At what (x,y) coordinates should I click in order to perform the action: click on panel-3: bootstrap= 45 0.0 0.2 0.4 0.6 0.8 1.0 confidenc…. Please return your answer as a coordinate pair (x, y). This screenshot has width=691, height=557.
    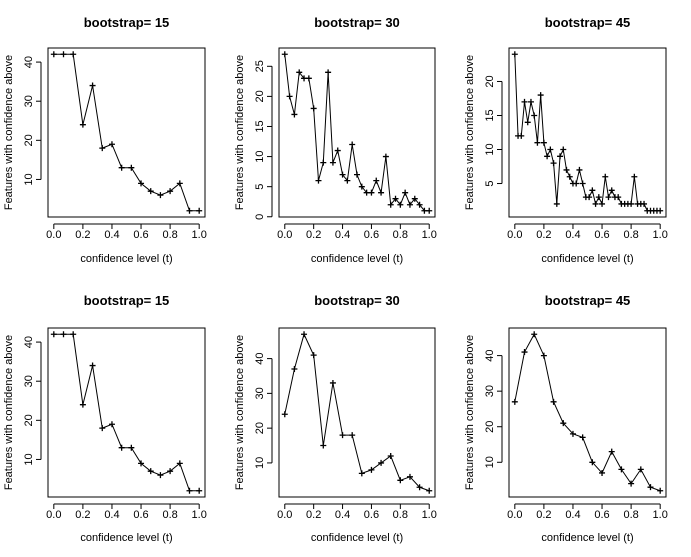
    Looking at the image, I should click on (566, 140).